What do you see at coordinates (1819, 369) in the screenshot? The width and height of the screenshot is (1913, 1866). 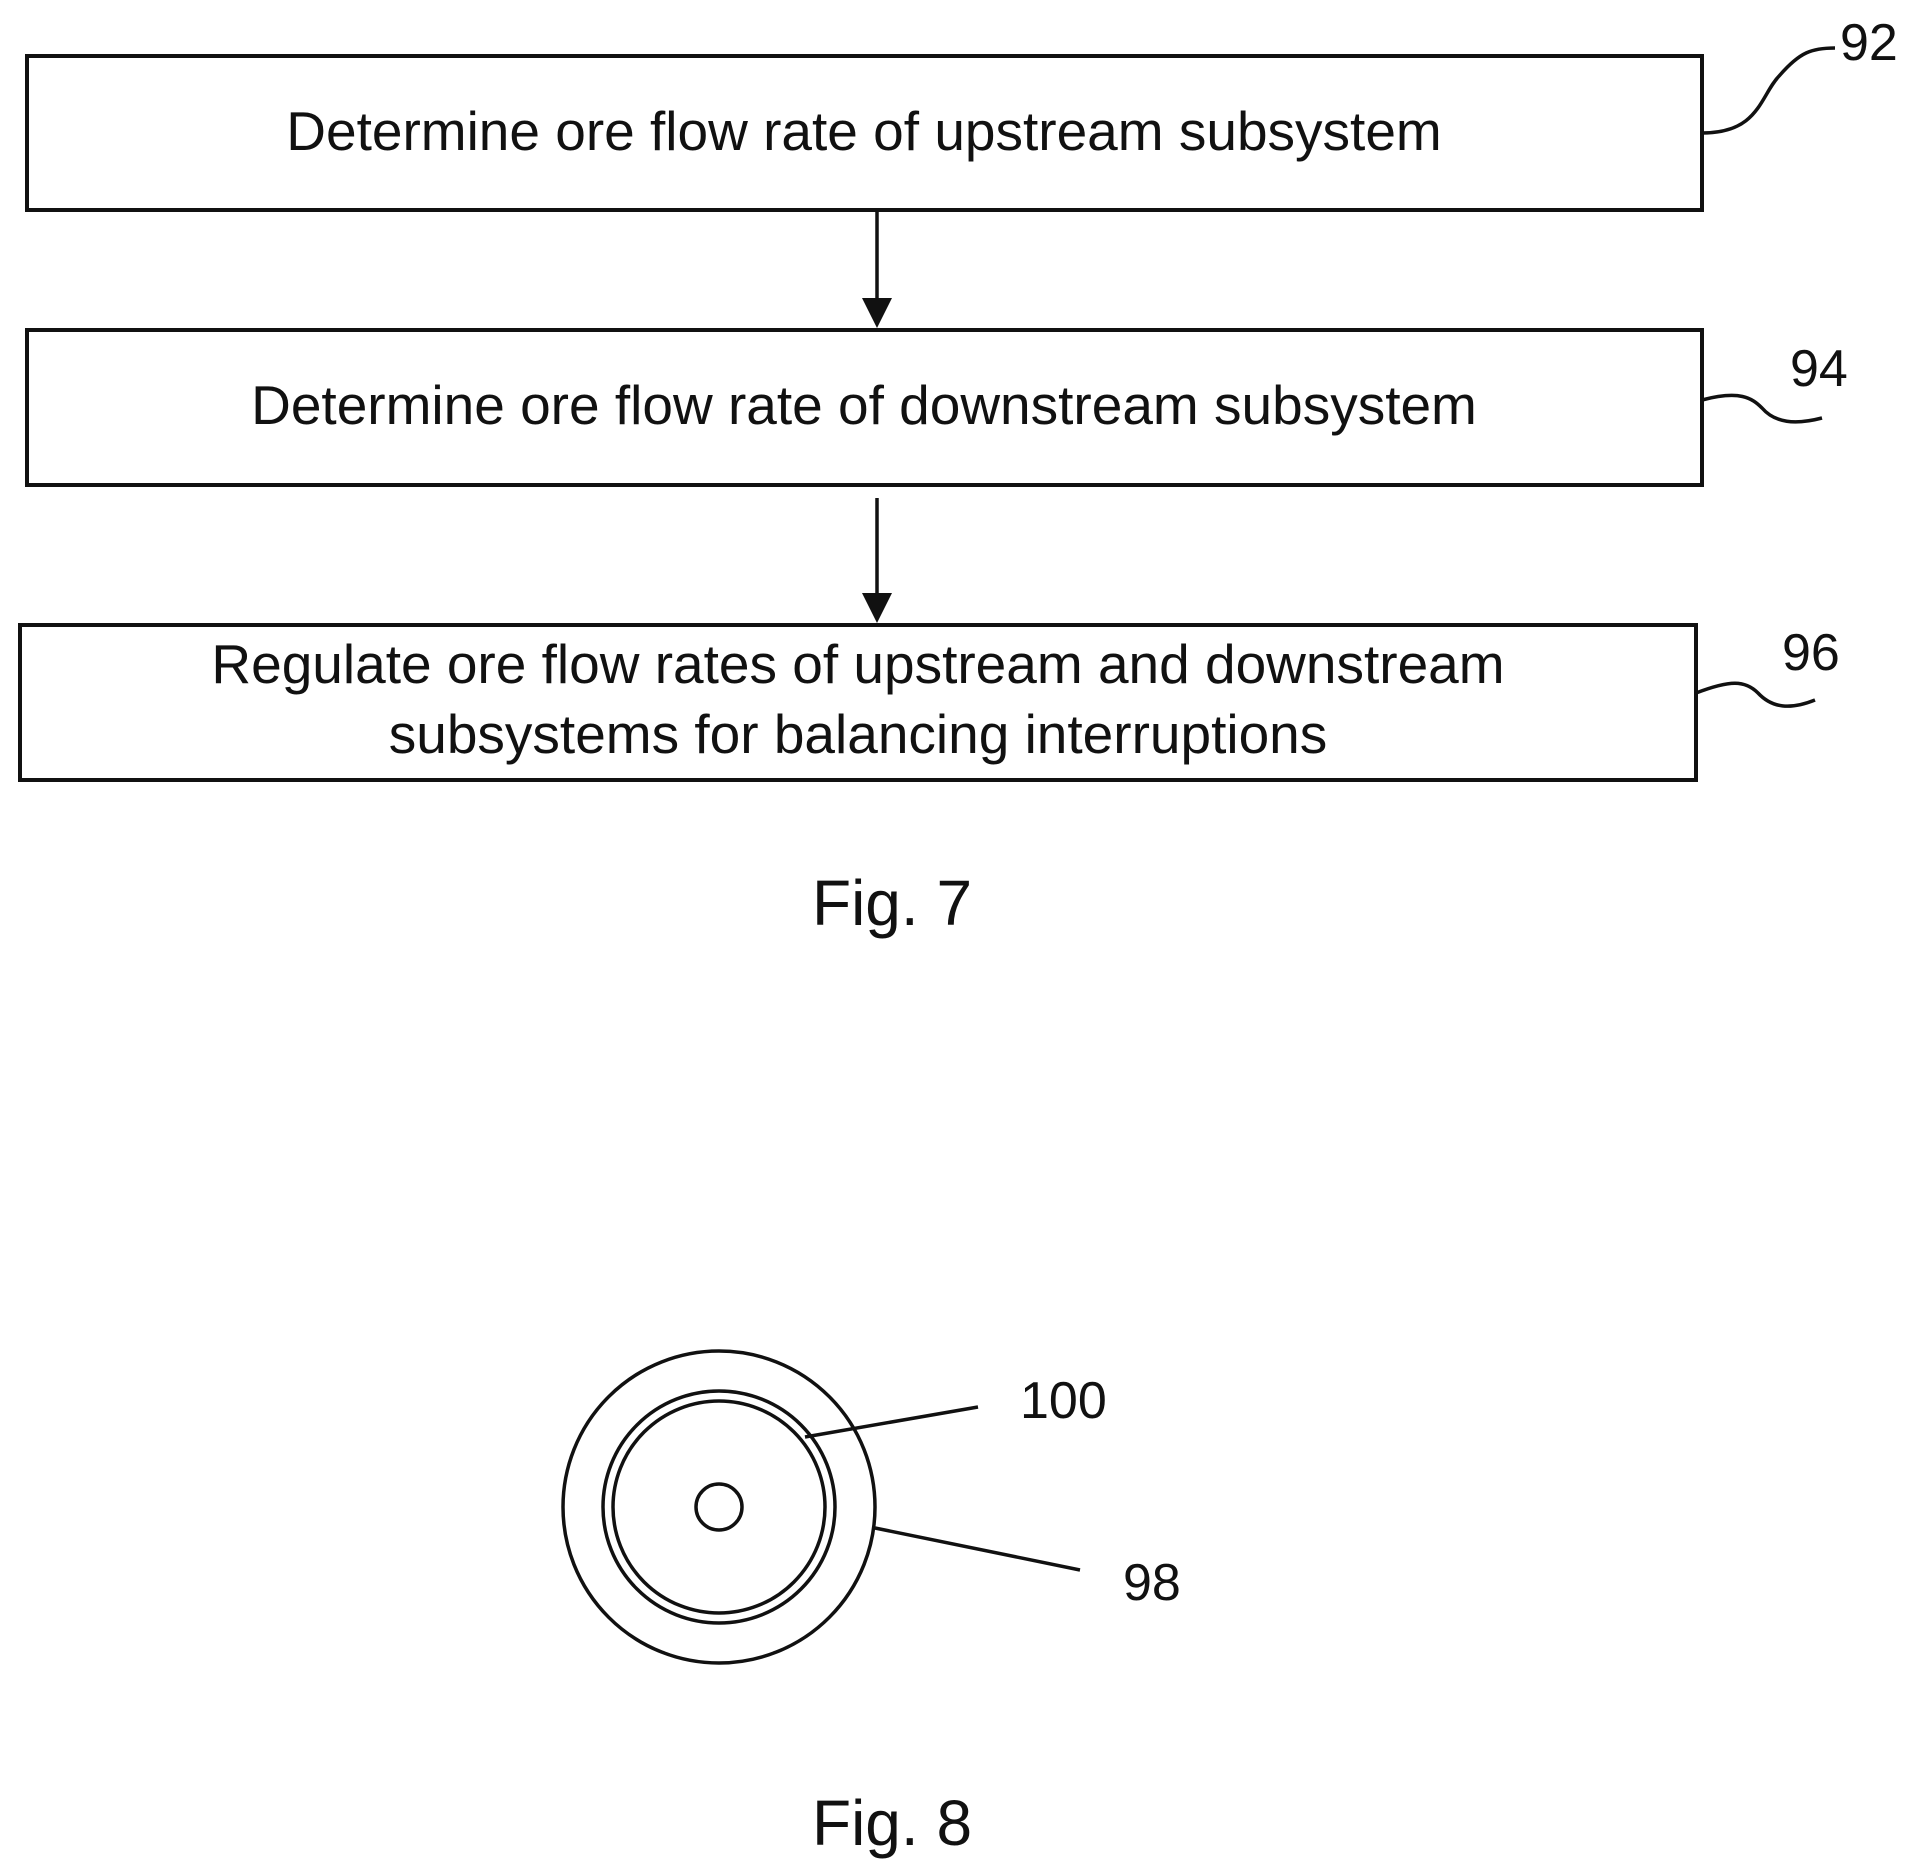 I see `ref-94-label: 94` at bounding box center [1819, 369].